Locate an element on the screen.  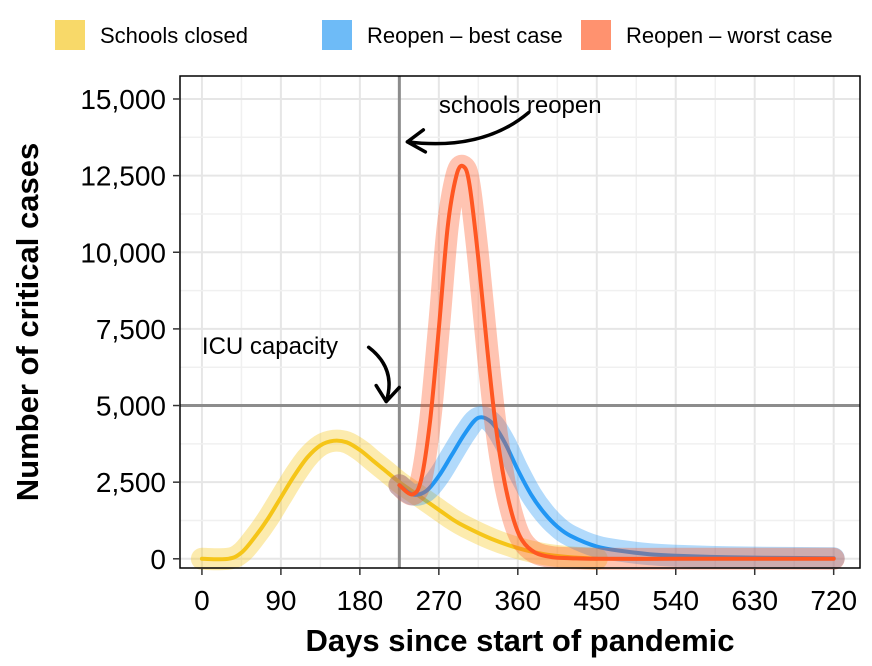
annotation-schools-reopen: schools reopen is located at coordinates (520, 105).